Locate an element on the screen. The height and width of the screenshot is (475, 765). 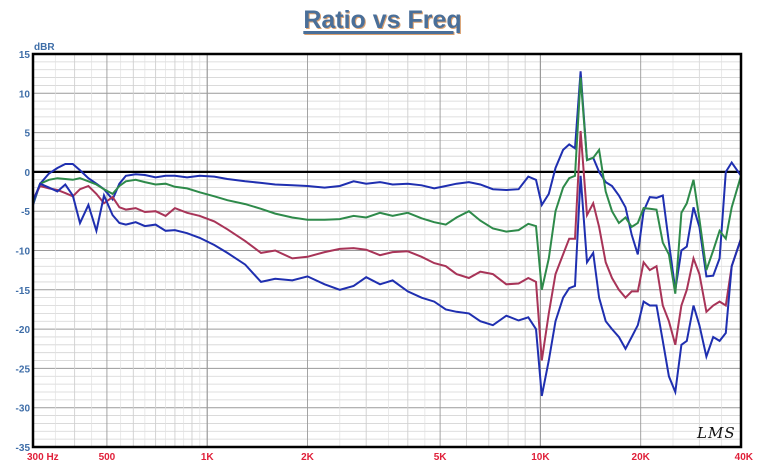
y-tick-label: -15 is located at coordinates (23, 291).